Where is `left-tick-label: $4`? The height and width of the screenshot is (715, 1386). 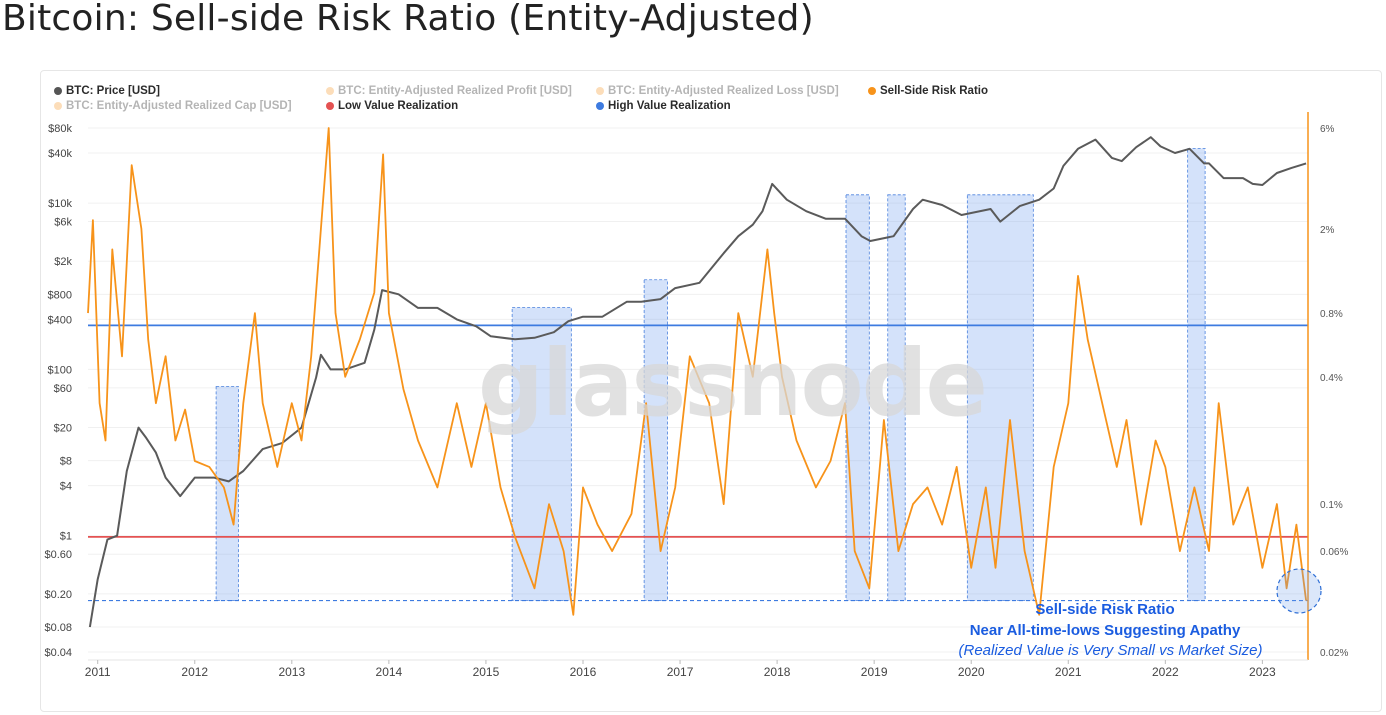
left-tick-label: $4 is located at coordinates (66, 487).